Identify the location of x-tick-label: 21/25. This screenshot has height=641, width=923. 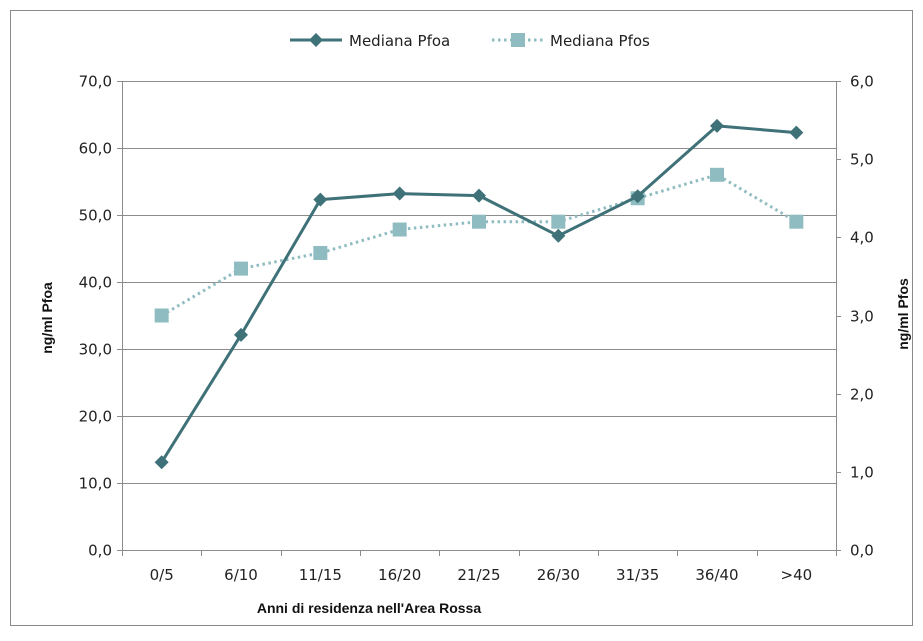
(478, 575).